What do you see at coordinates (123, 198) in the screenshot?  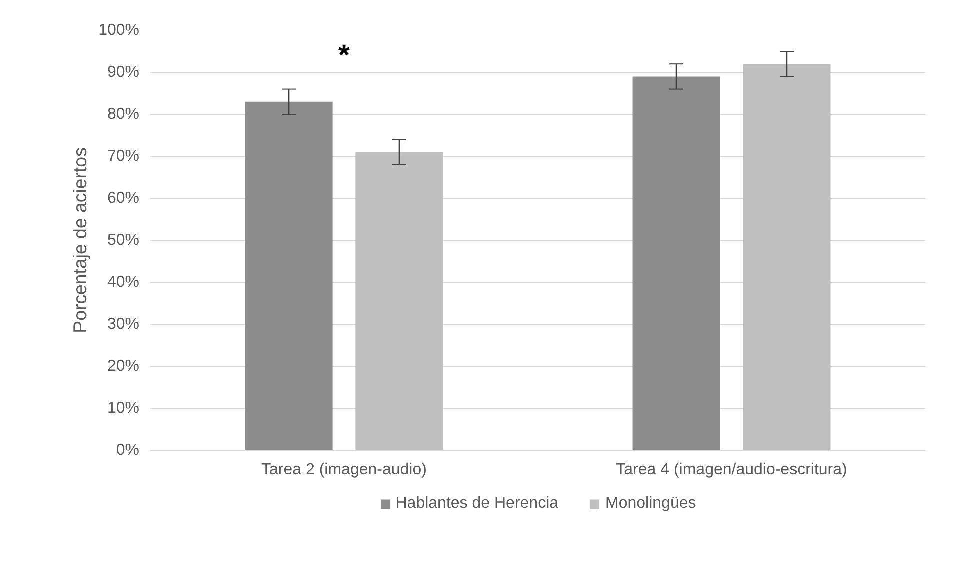 I see `y-tick-label: 60%` at bounding box center [123, 198].